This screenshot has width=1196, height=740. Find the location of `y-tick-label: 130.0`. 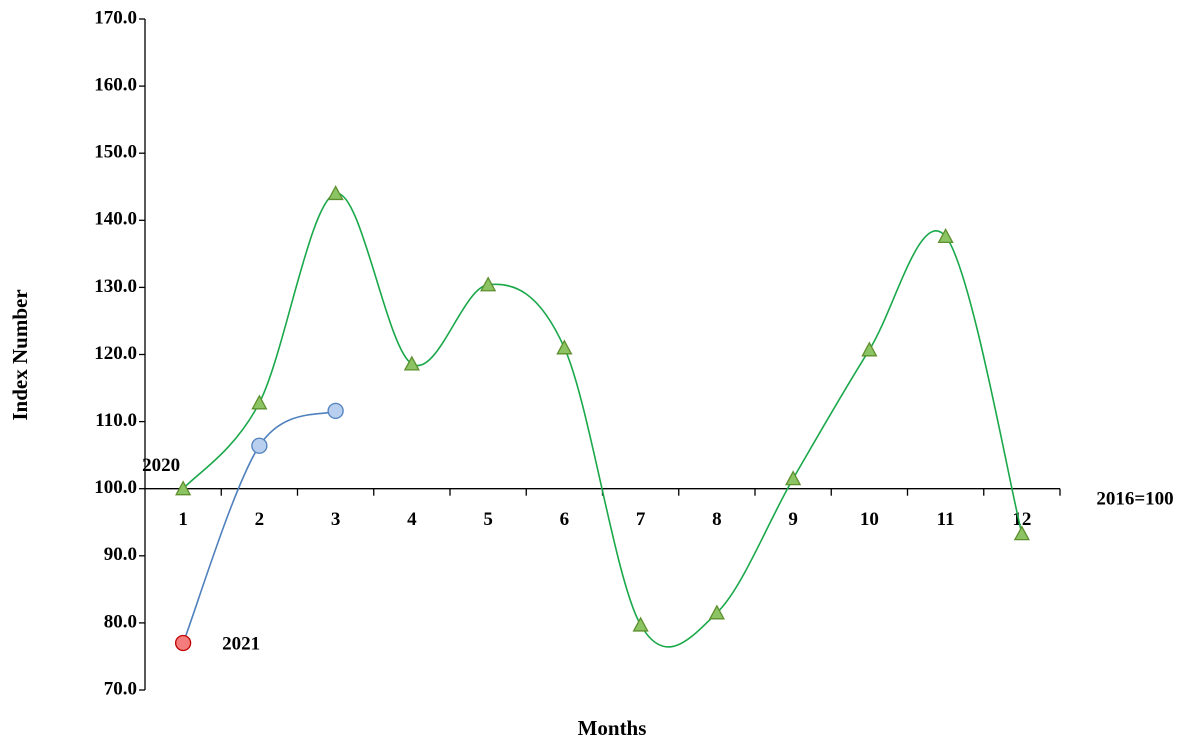

y-tick-label: 130.0 is located at coordinates (115, 286).